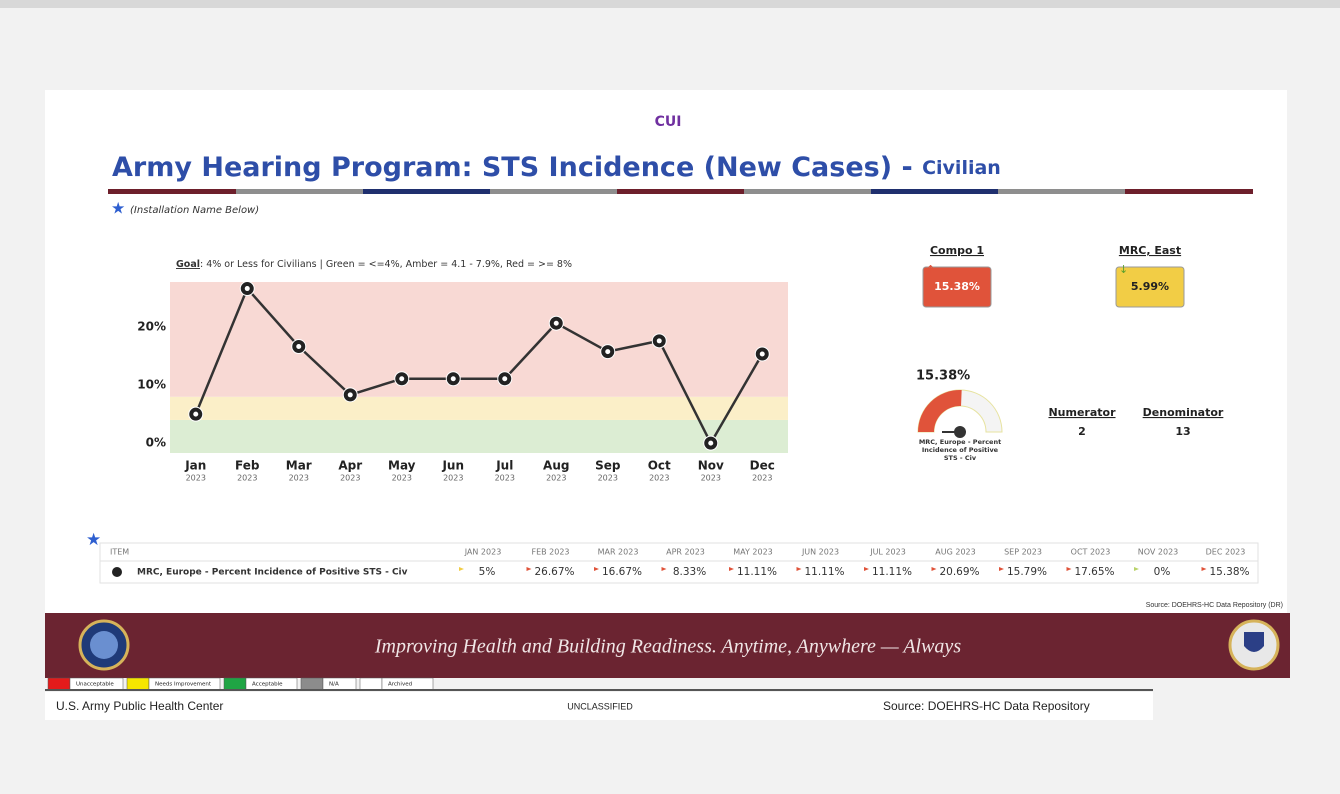  Describe the element at coordinates (667, 645) in the screenshot. I see `banner` at that location.